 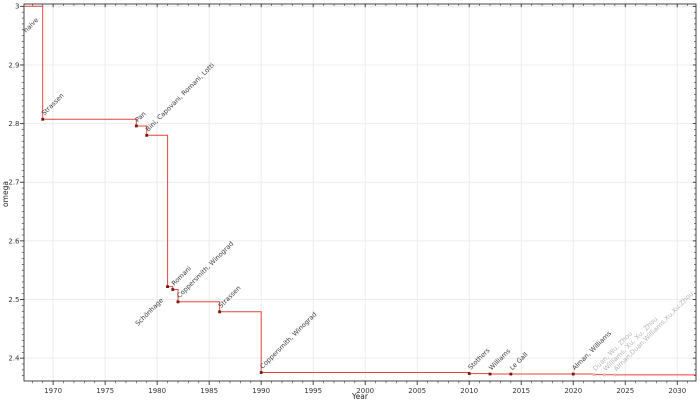 What do you see at coordinates (469, 391) in the screenshot?
I see `x-tick-label: 2010` at bounding box center [469, 391].